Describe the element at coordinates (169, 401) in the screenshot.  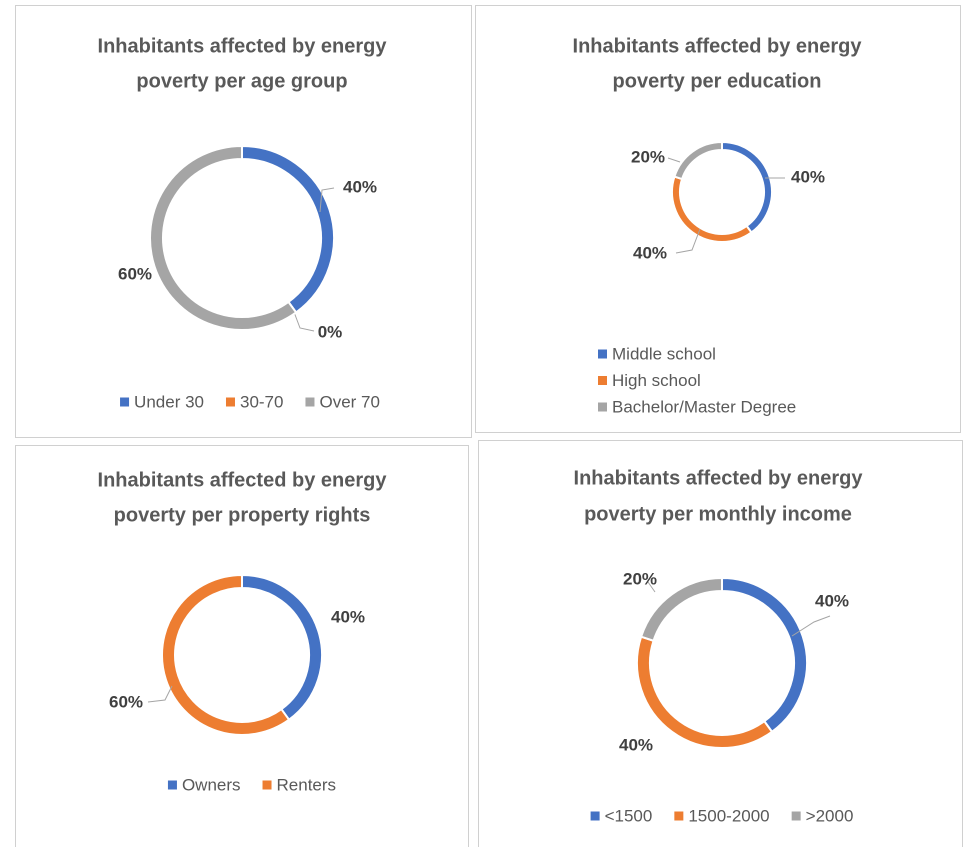
I see `legend-label: Under 30` at that location.